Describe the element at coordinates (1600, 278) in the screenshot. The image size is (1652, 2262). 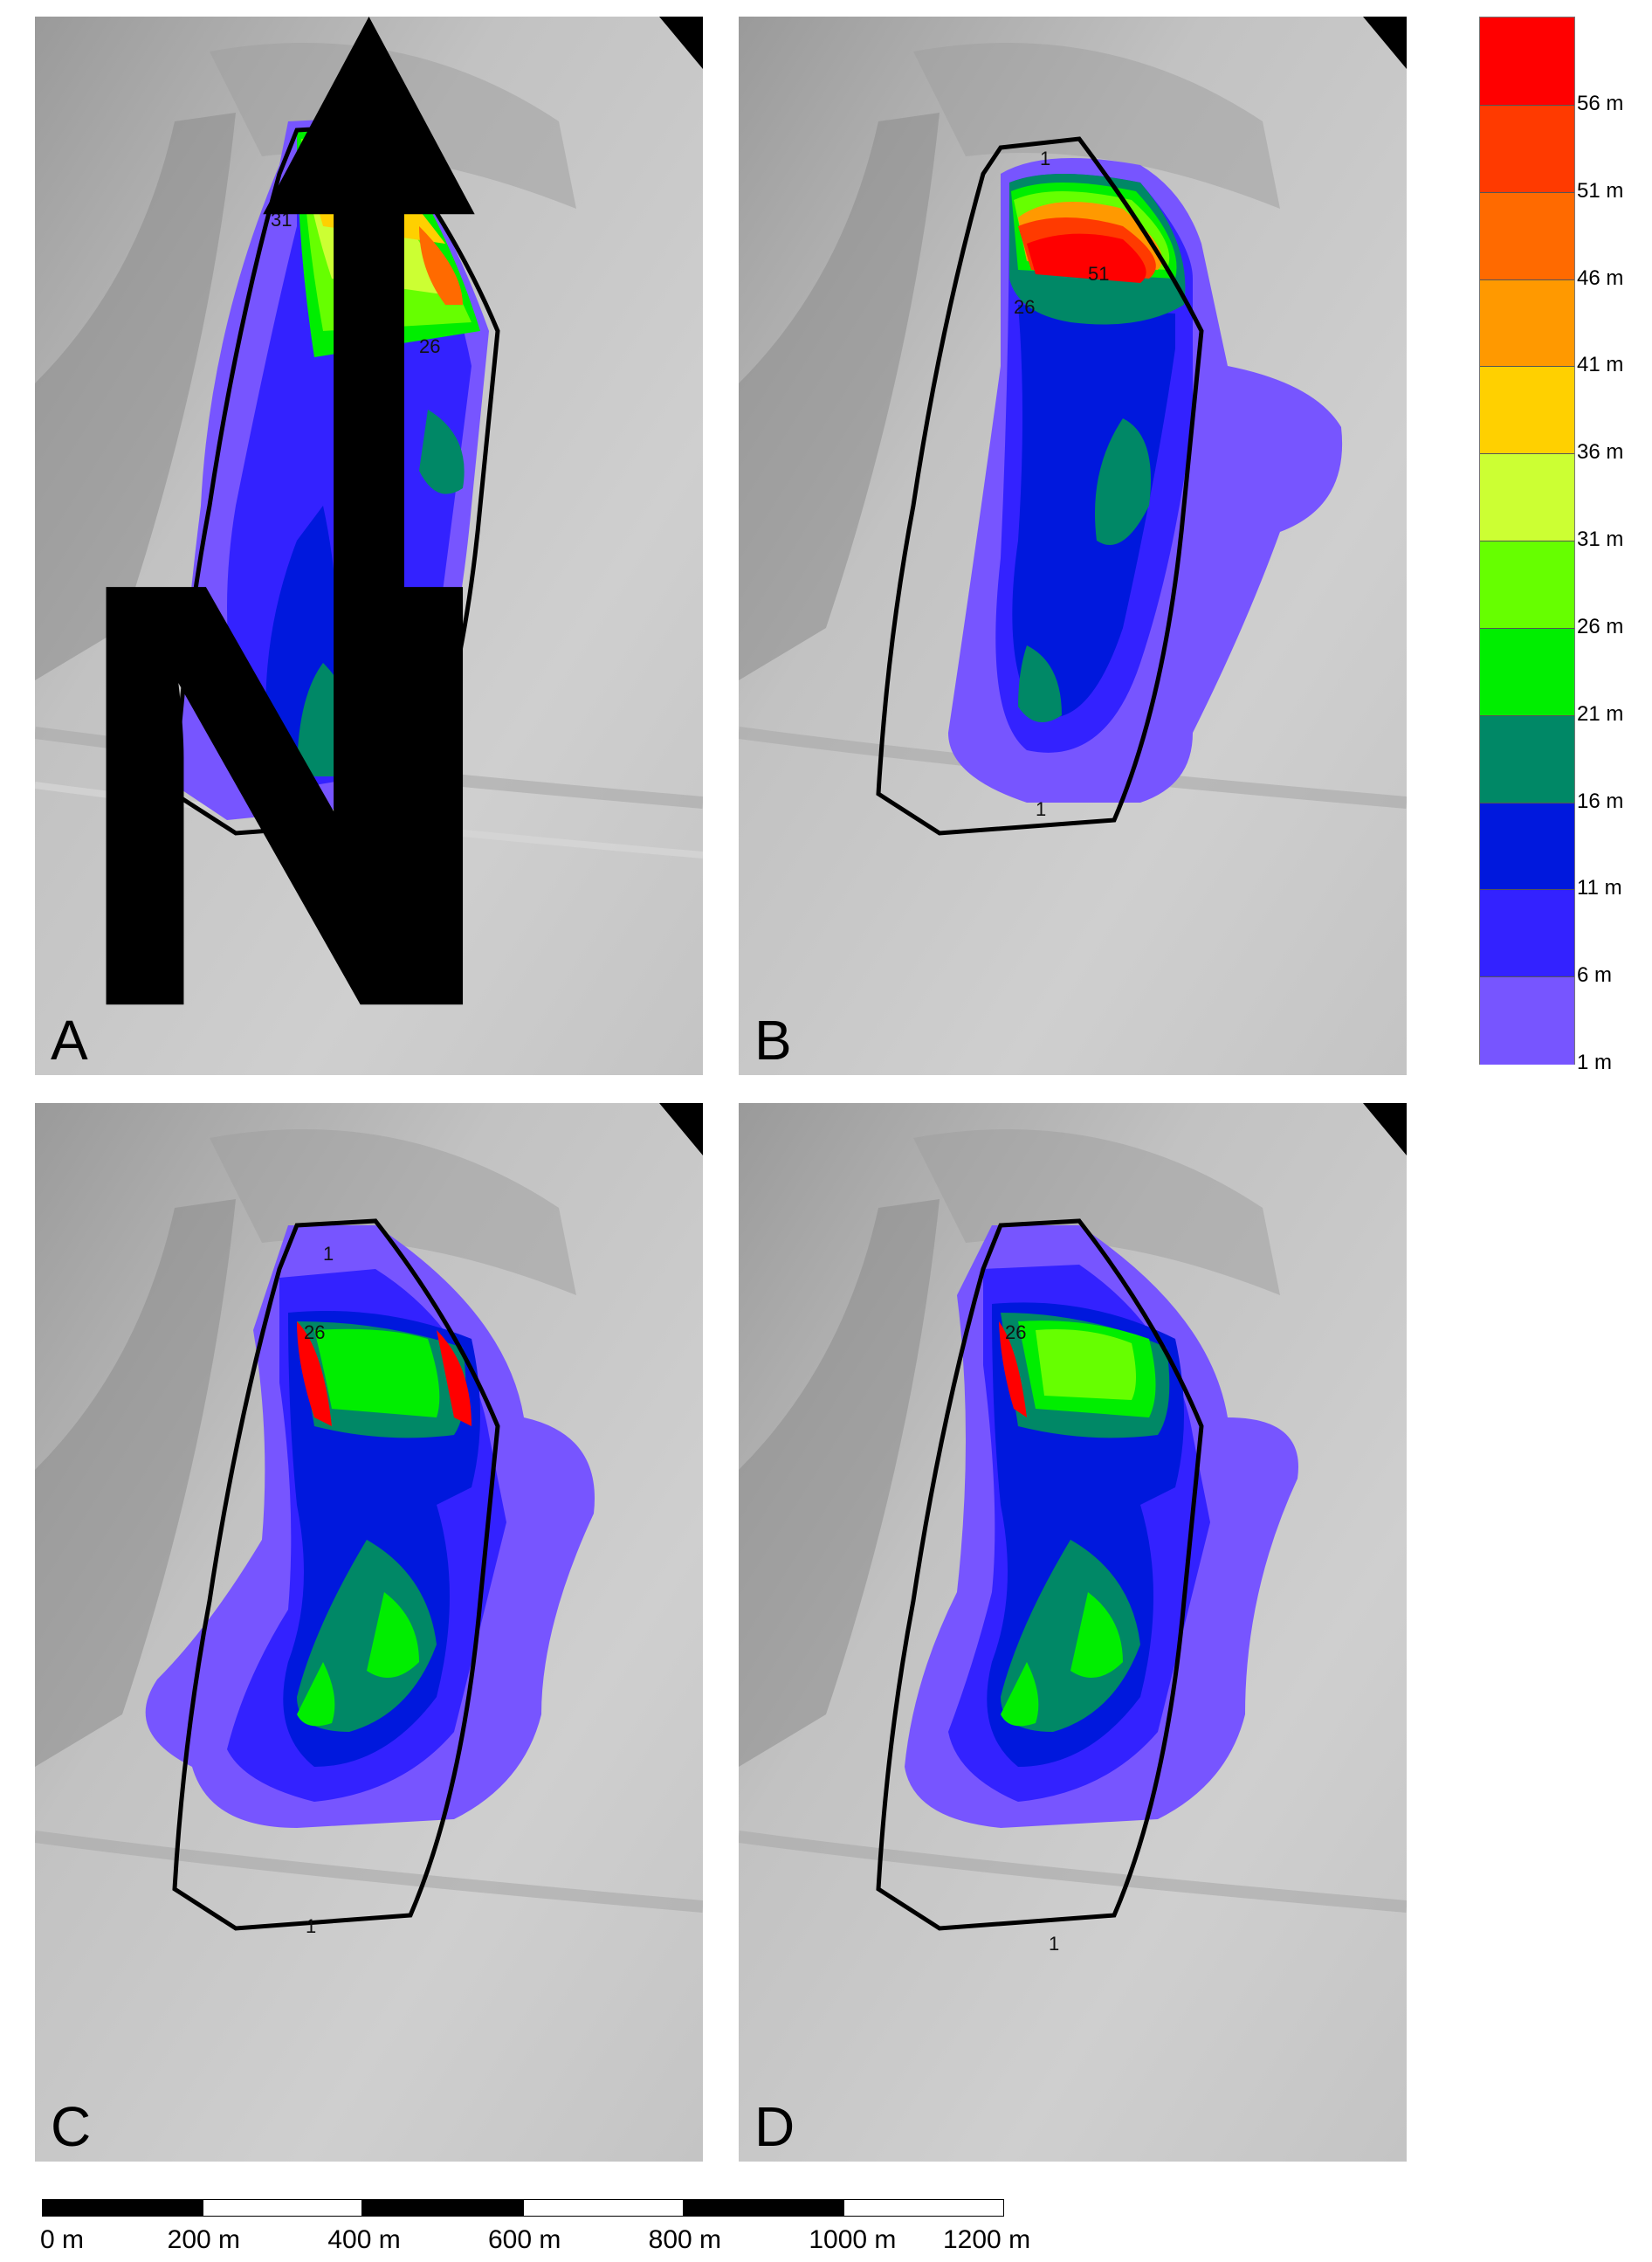
I see `legend-label: 46 m` at that location.